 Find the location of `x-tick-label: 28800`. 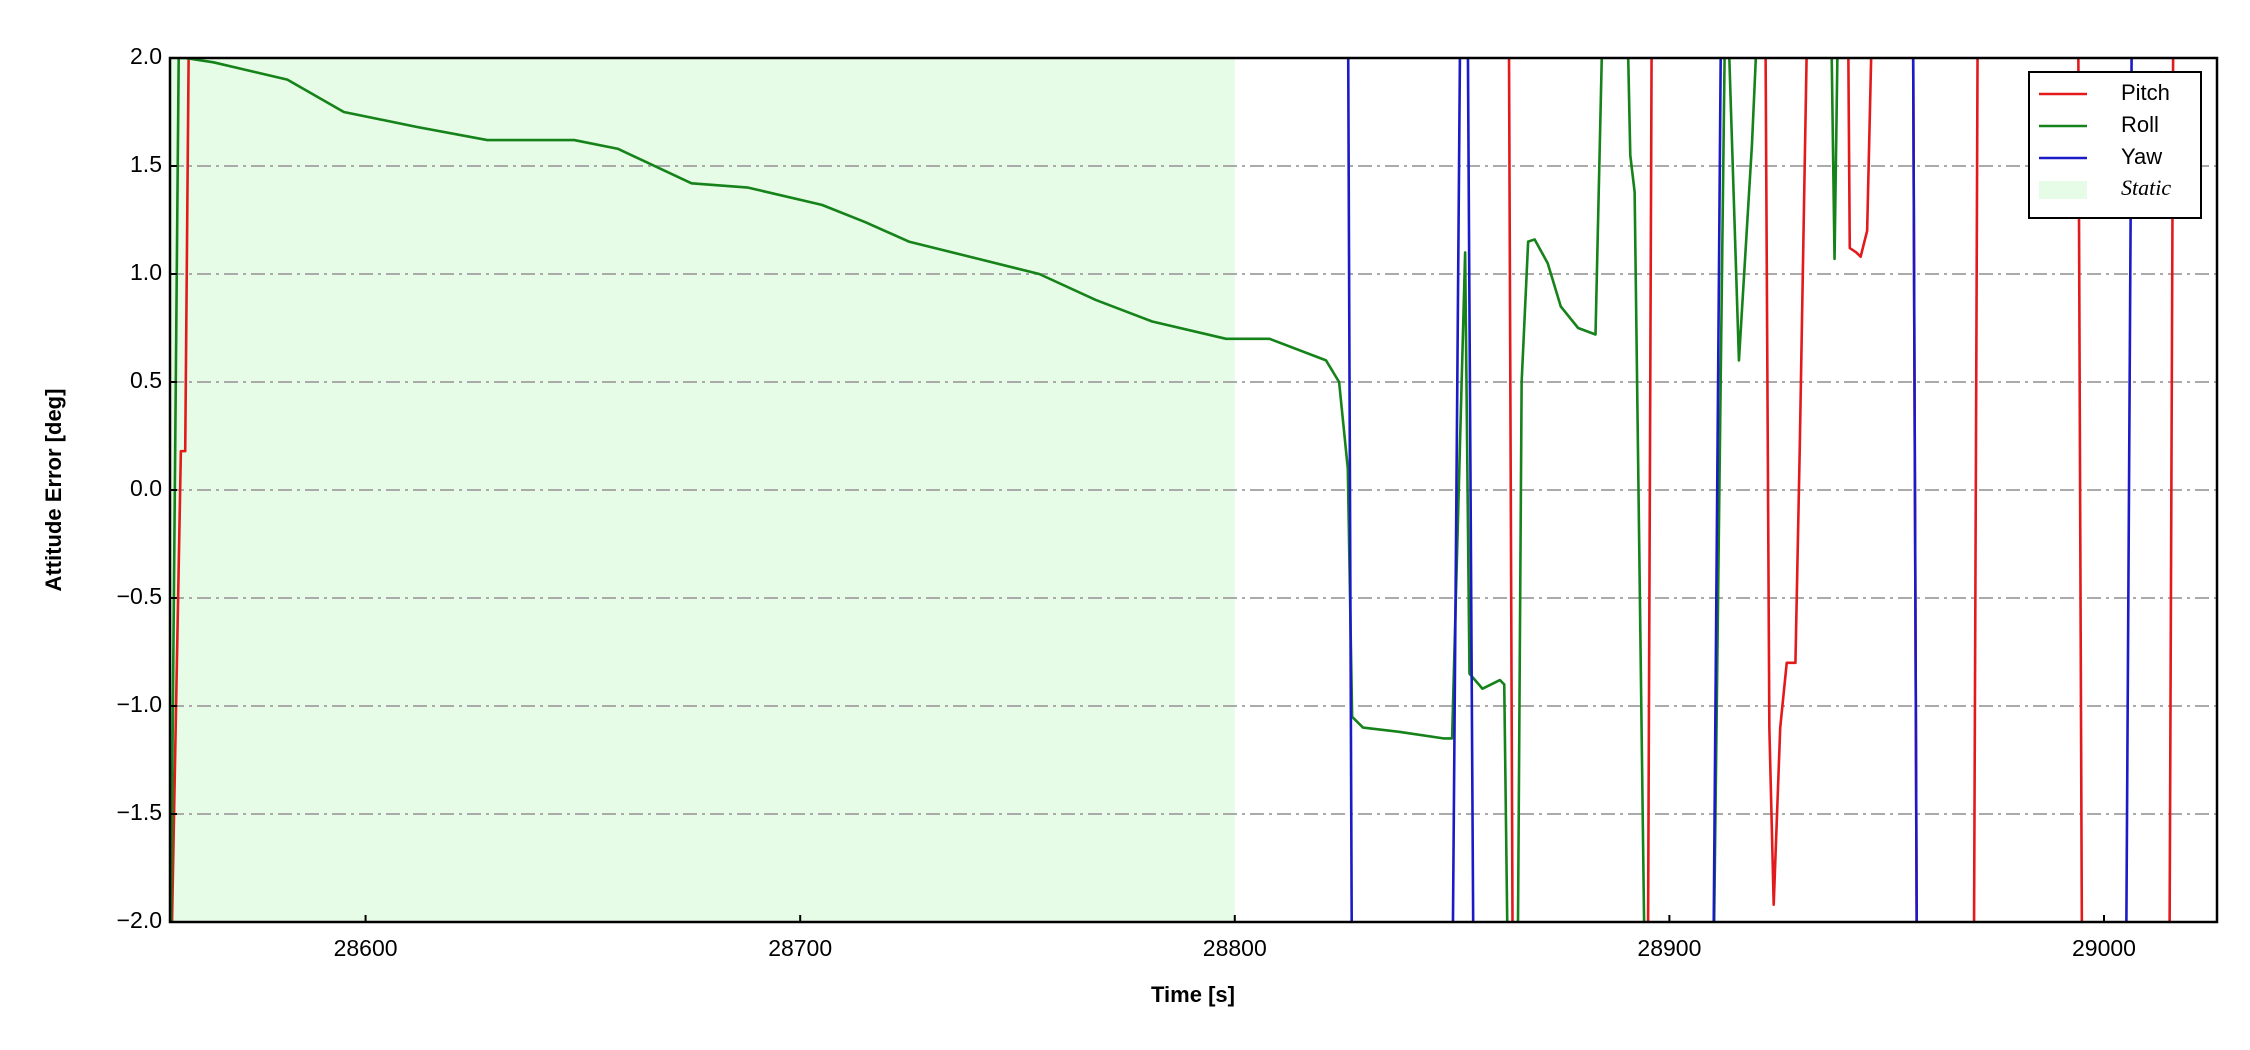

x-tick-label: 28800 is located at coordinates (1235, 948).